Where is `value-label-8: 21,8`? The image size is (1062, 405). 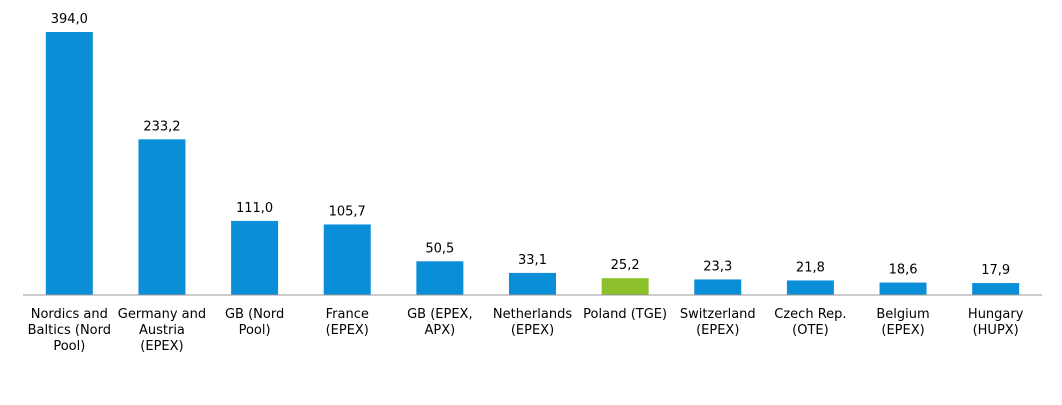
value-label-8: 21,8 is located at coordinates (810, 267).